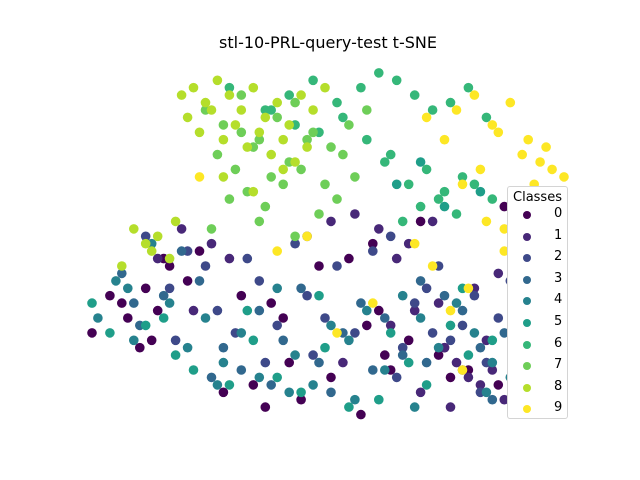  Describe the element at coordinates (537, 281) in the screenshot. I see `legend-item-3: 3` at that location.